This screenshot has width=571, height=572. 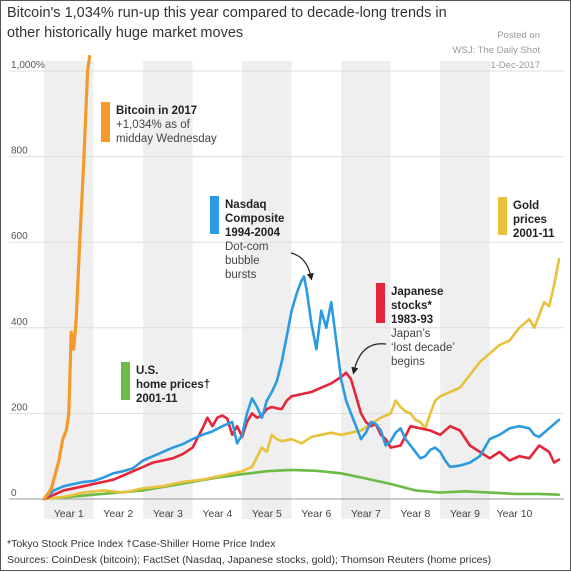 I want to click on y-tick-label: 800, so click(x=19, y=151).